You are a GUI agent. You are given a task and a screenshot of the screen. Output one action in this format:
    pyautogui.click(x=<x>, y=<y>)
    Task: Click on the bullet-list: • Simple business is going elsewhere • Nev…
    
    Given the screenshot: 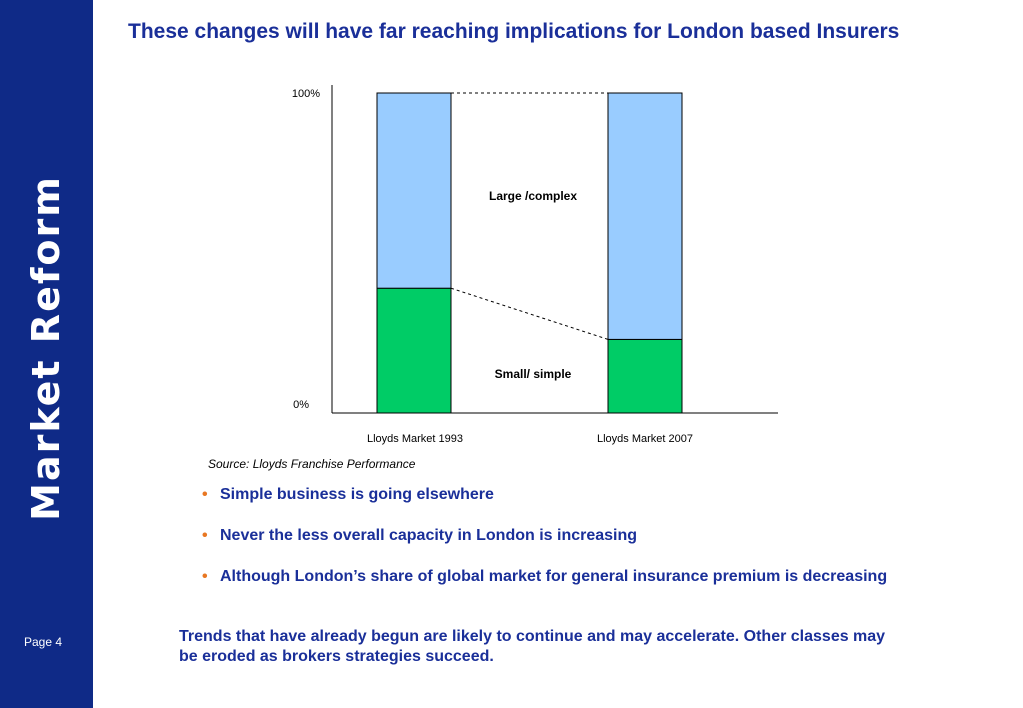 What is the action you would take?
    pyautogui.click(x=560, y=546)
    